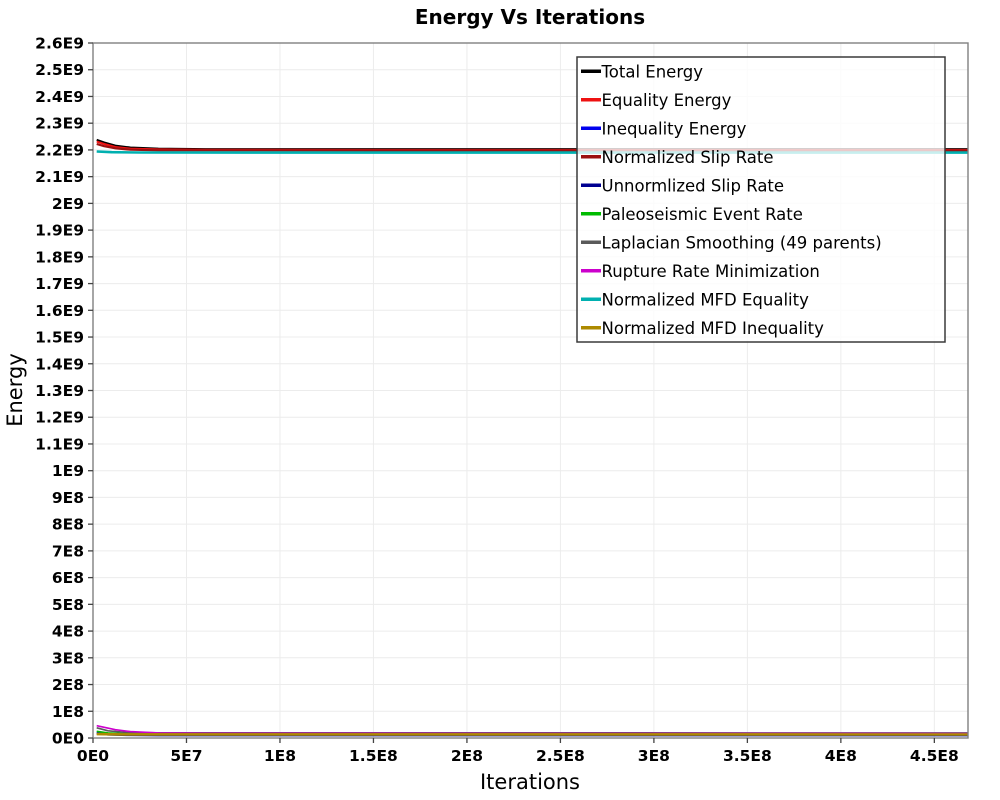 This screenshot has height=800, width=1000. I want to click on series-line-normalized-slip-rate, so click(532, 147).